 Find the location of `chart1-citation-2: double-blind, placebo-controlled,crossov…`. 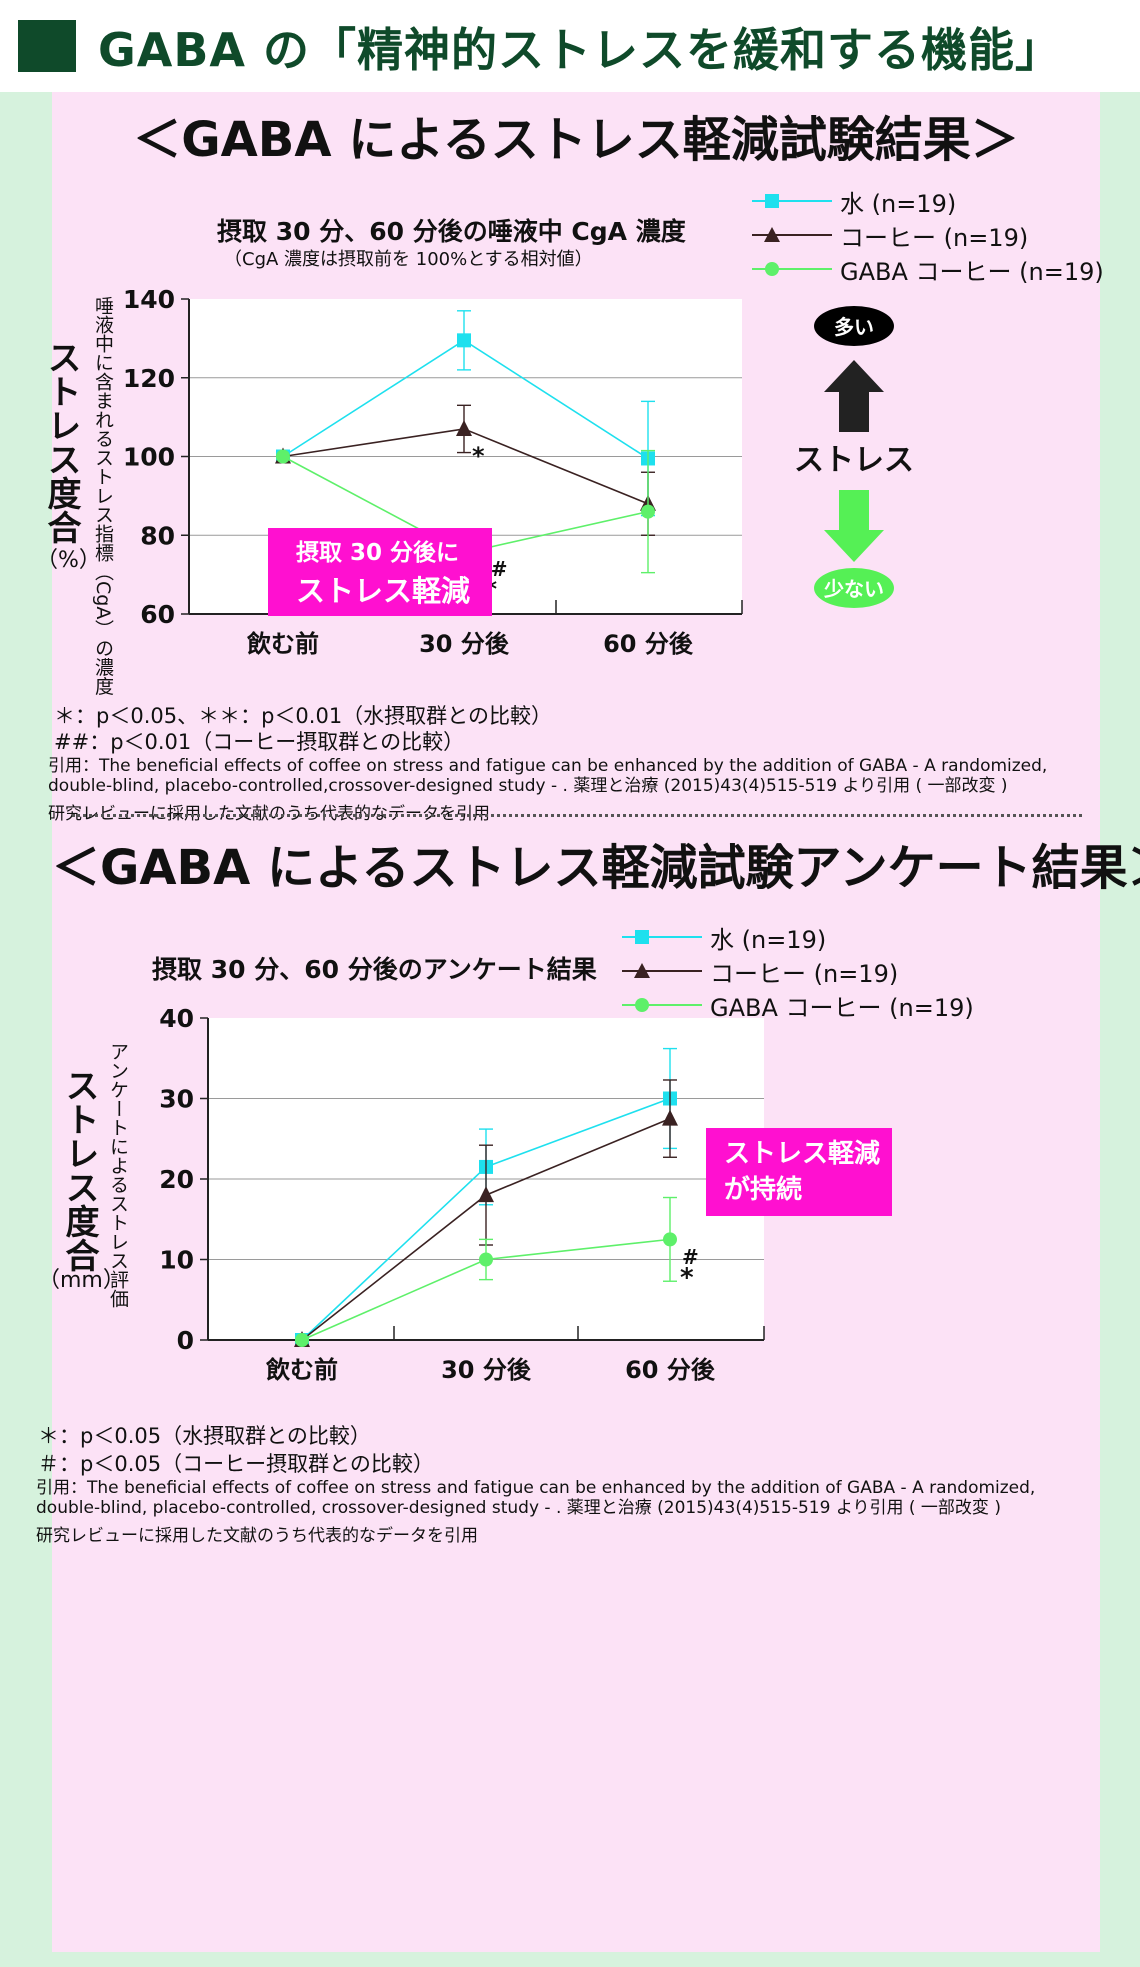

chart1-citation-2: double-blind, placebo-controlled,crossov… is located at coordinates (528, 786).